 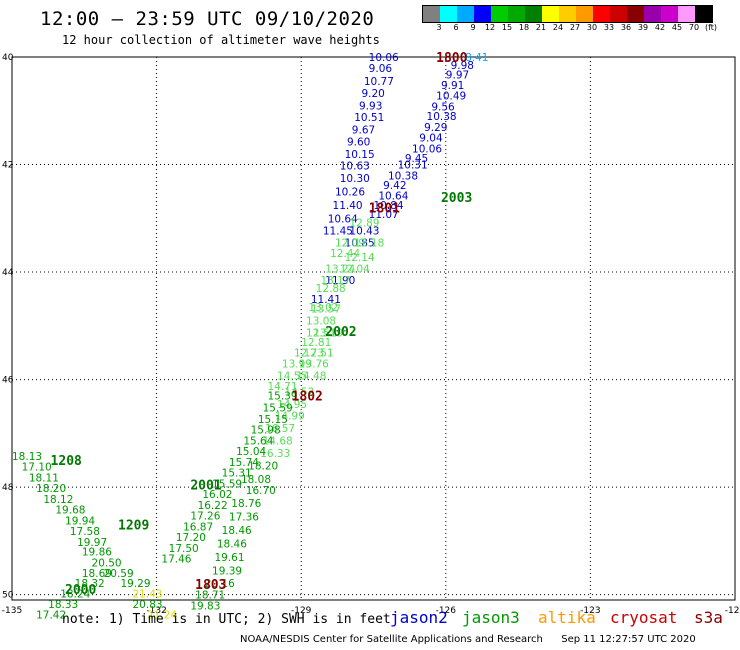 What do you see at coordinates (37, 468) in the screenshot?
I see `wave-height-label: 17.10` at bounding box center [37, 468].